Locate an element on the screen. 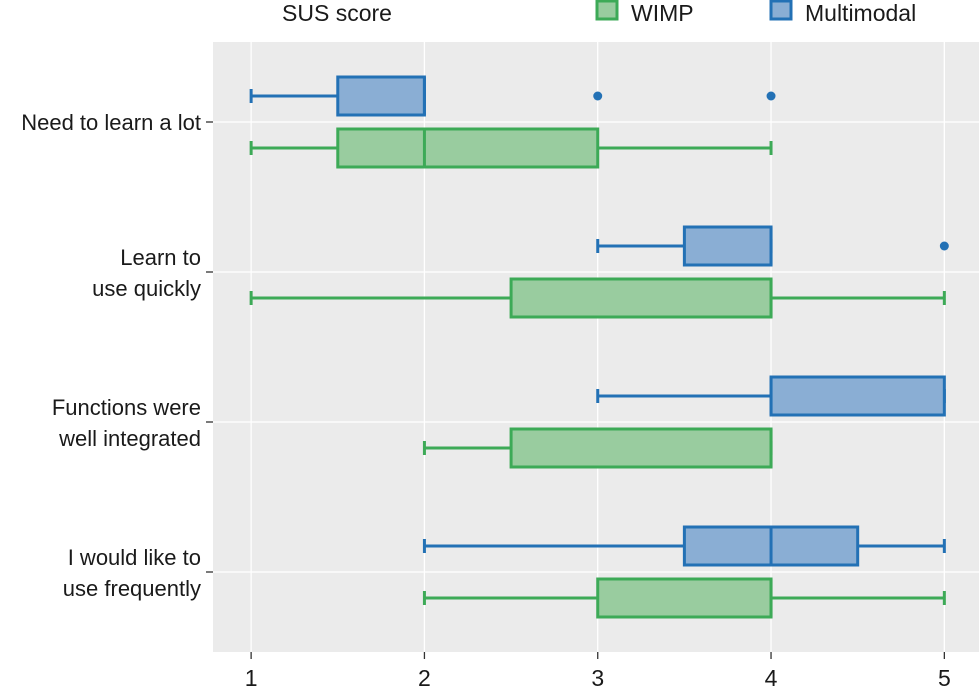  y-tick-label-line: Need to learn a lot is located at coordinates (111, 122).